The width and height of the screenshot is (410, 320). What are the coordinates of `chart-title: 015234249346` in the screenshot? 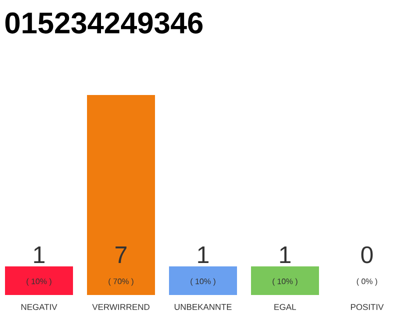 It's located at (104, 23).